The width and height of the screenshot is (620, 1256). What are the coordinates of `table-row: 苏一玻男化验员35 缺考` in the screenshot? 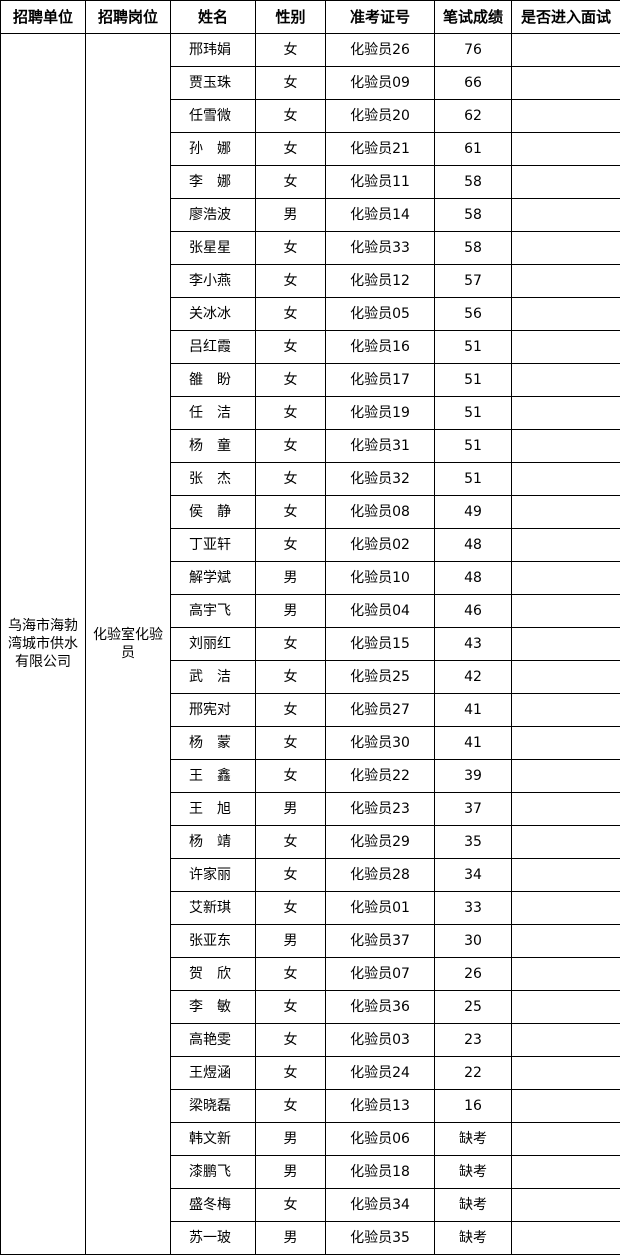 It's located at (310, 1238).